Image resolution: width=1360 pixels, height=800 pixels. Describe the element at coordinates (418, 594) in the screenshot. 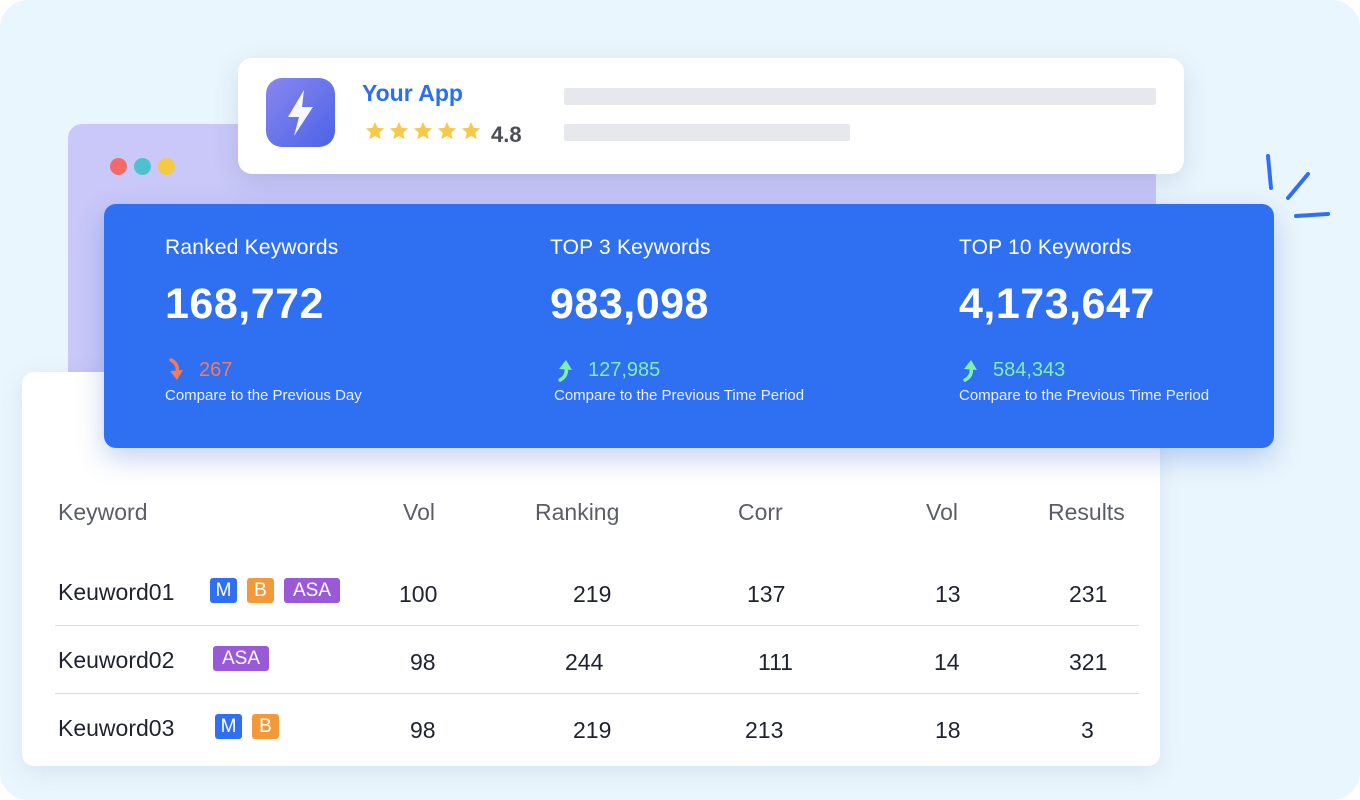

I see `vol-cell: 100` at that location.